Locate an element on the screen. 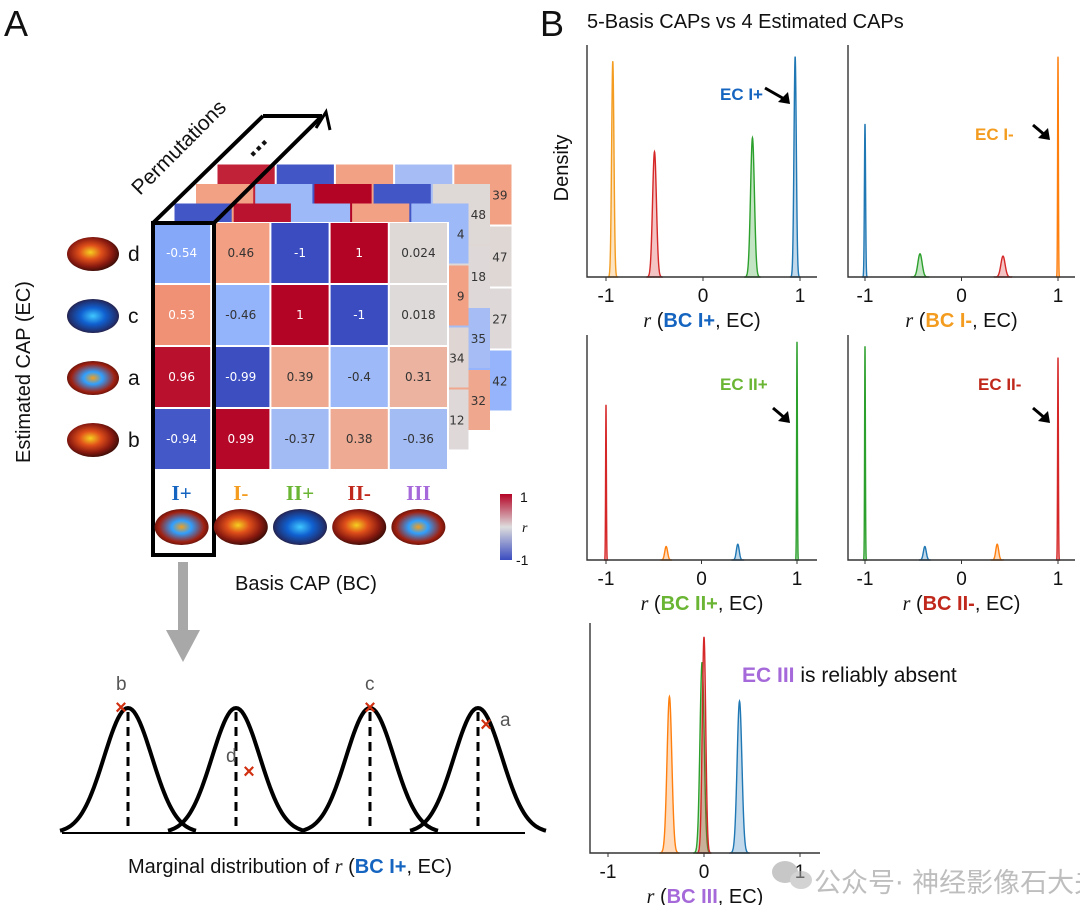  row-label: a is located at coordinates (134, 378).